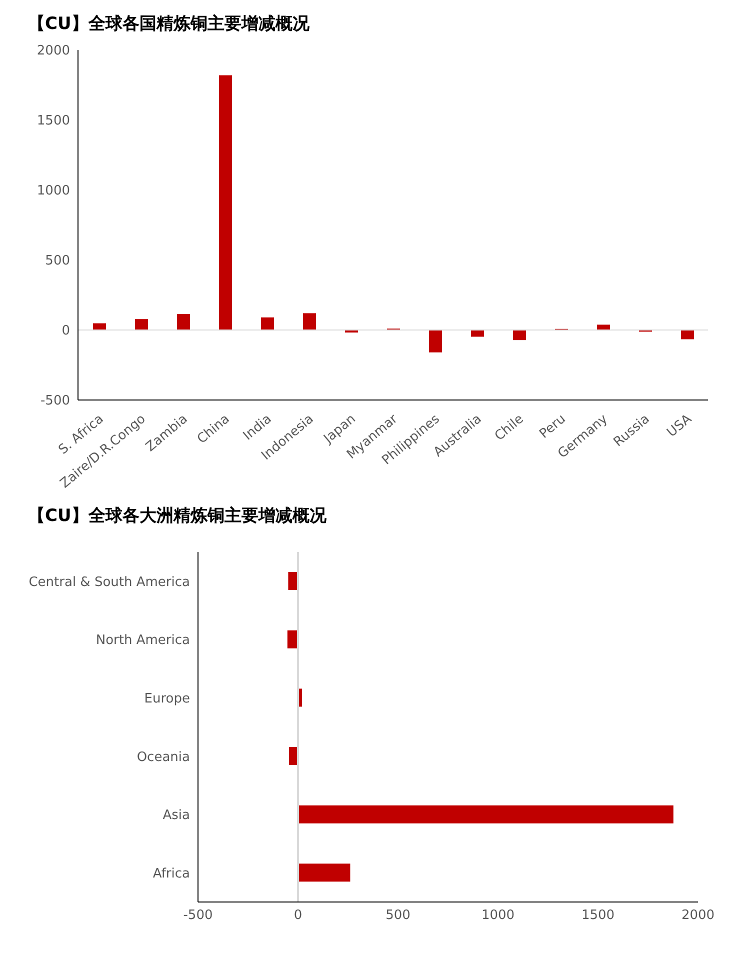  I want to click on y-tick-label: Europe, so click(167, 698).